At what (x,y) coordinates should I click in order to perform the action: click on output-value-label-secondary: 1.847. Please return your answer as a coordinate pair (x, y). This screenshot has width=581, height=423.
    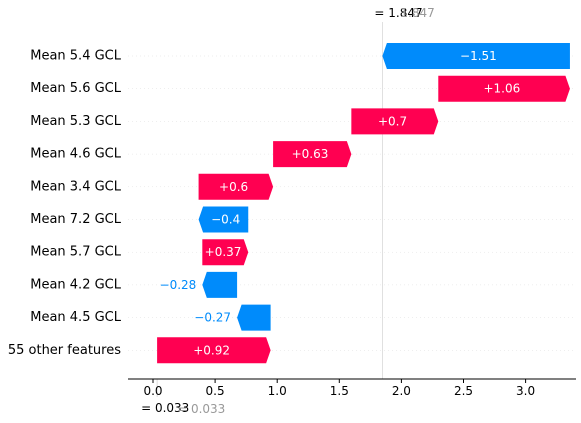
    Looking at the image, I should click on (417, 13).